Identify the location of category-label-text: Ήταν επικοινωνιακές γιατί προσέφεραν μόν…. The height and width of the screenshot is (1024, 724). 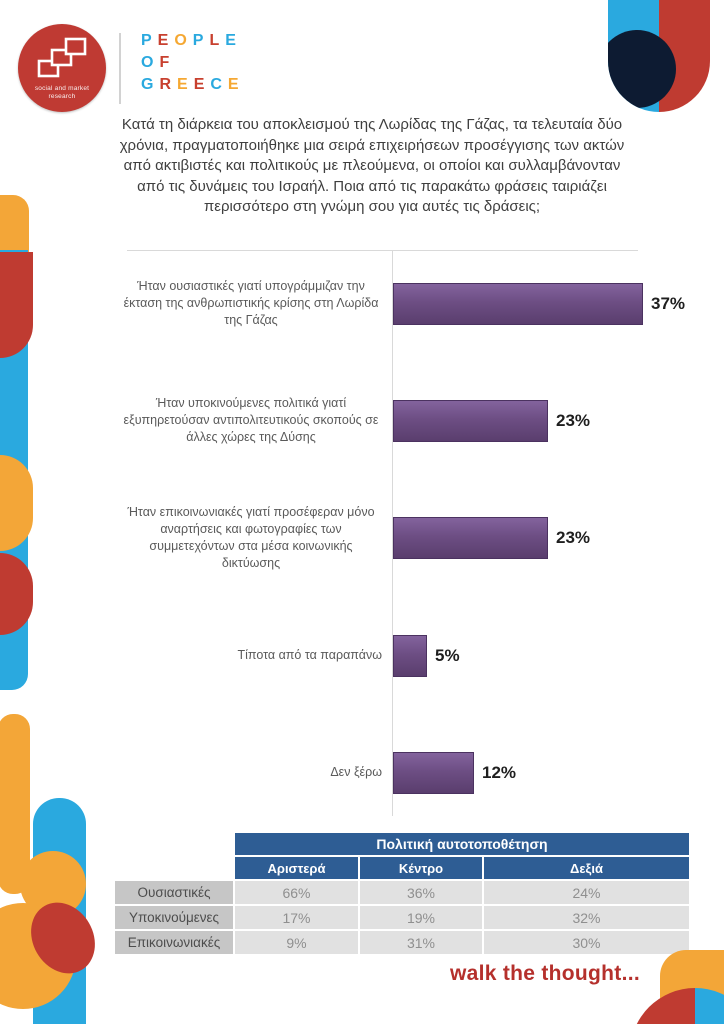
(251, 537).